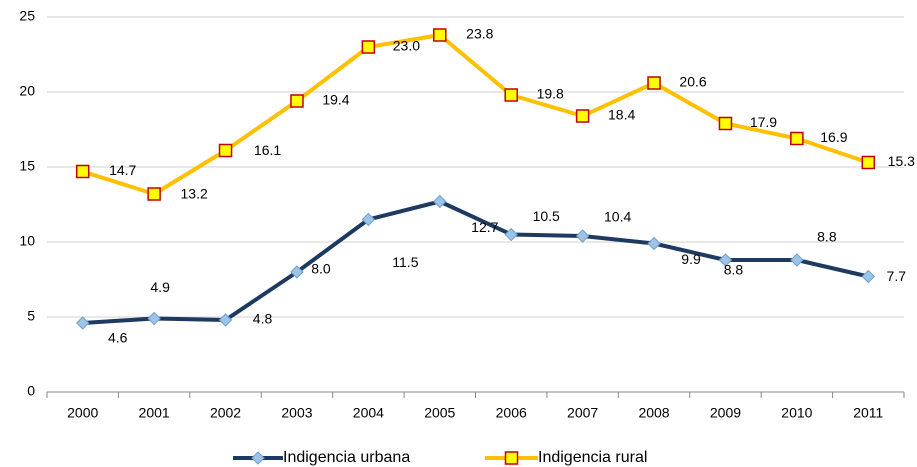  What do you see at coordinates (592, 457) in the screenshot?
I see `legend-label: Indigencia rural` at bounding box center [592, 457].